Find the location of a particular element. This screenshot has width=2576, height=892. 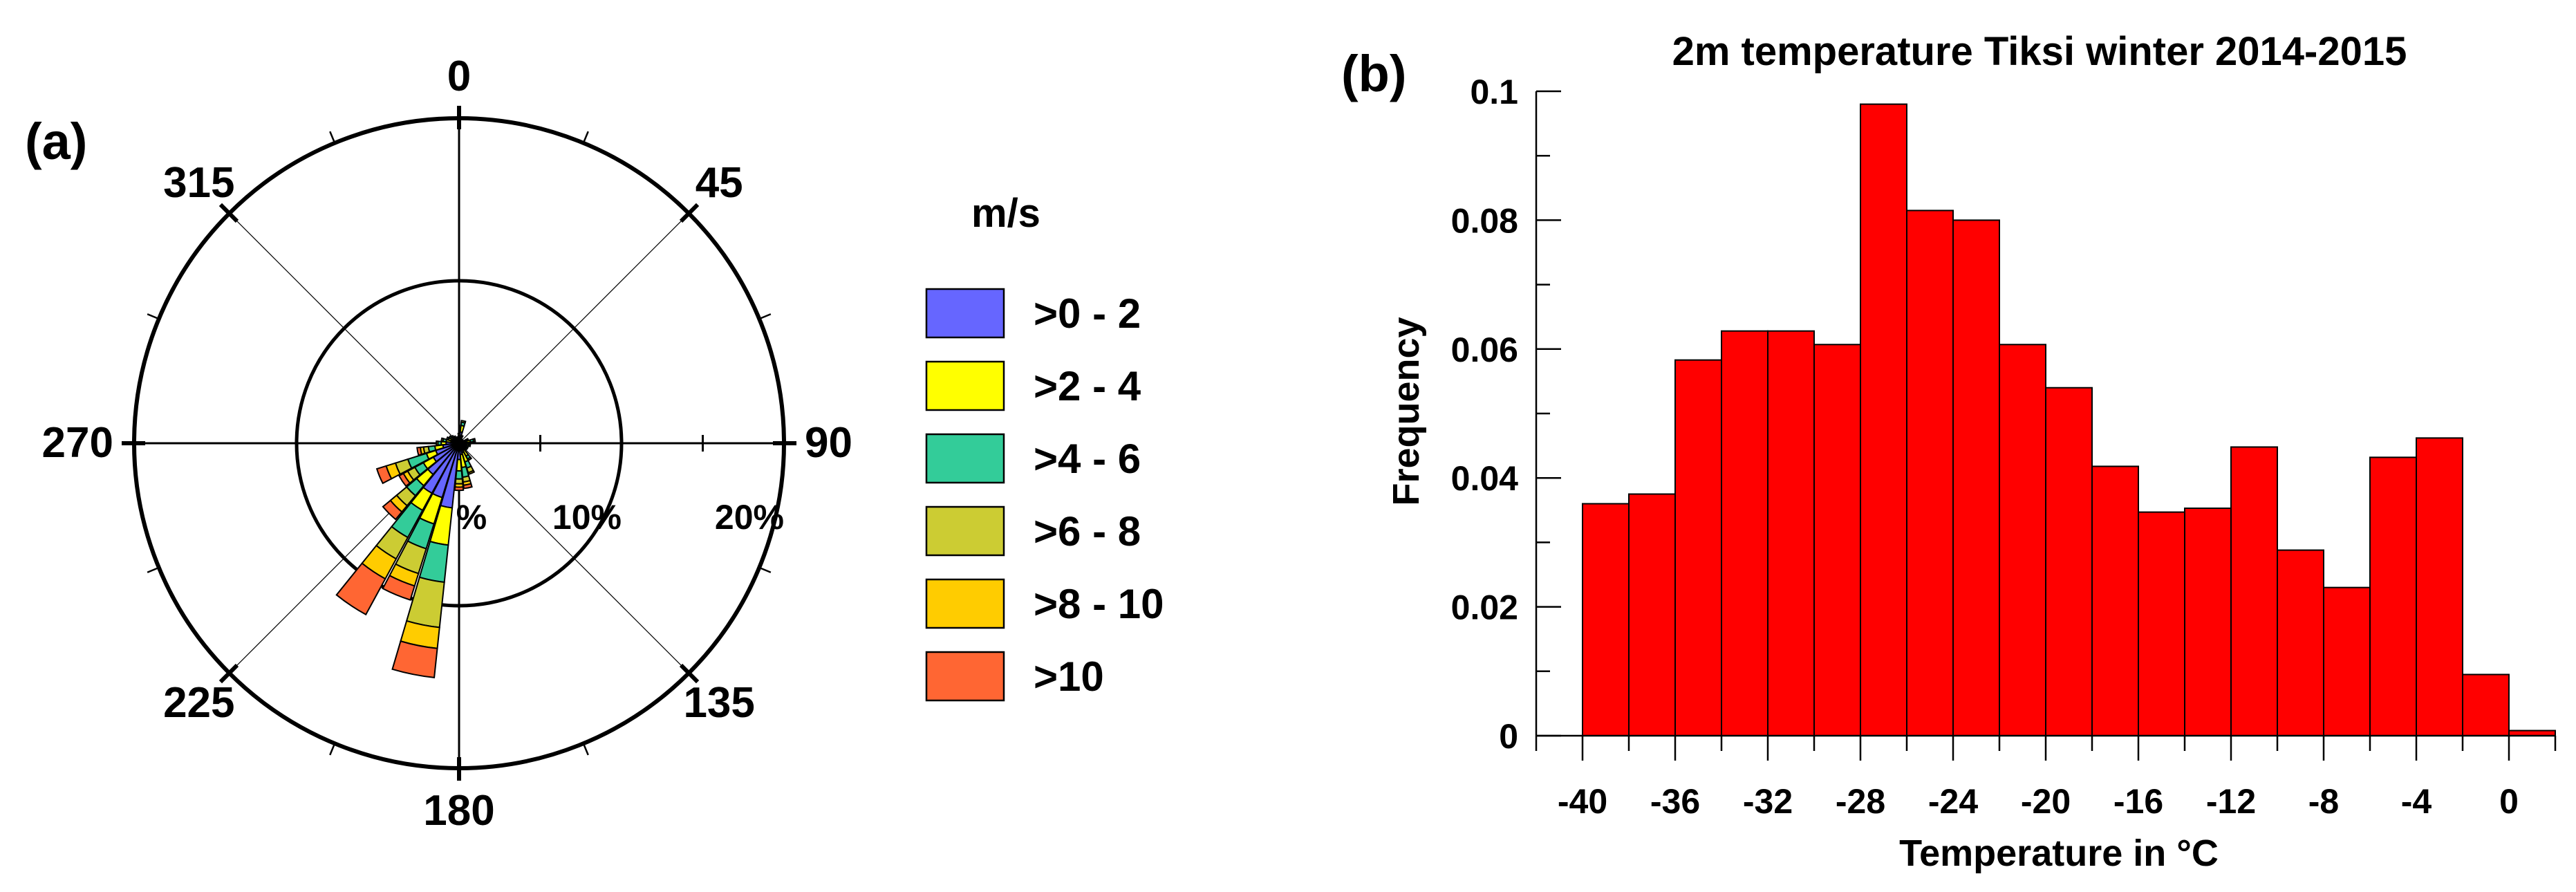

y-tick-label: 0 is located at coordinates (1508, 736).